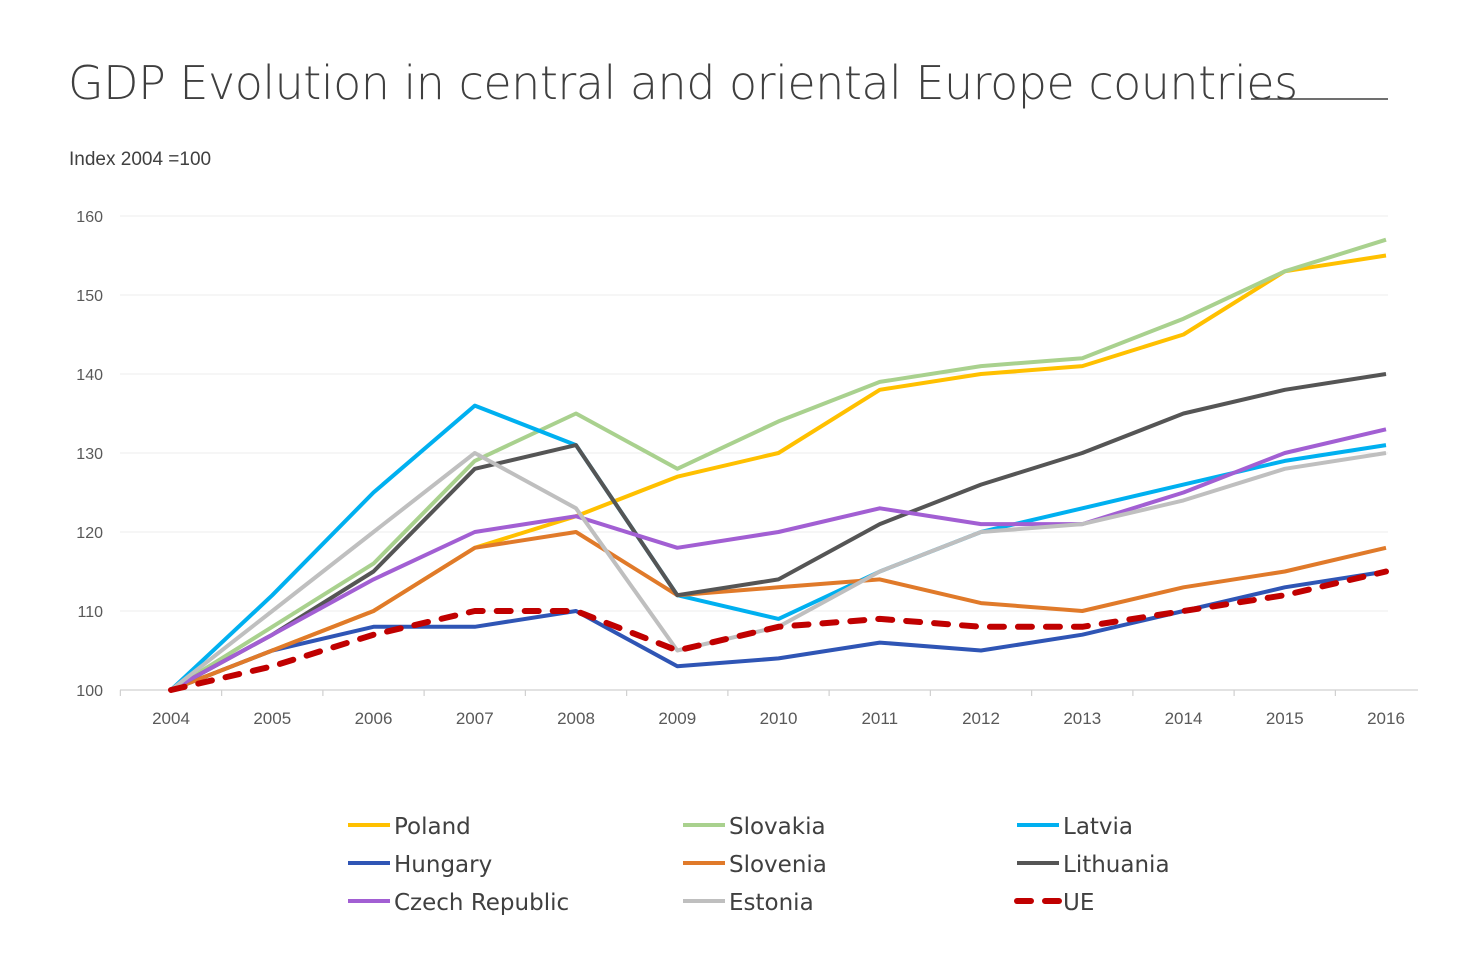 This screenshot has width=1460, height=953. Describe the element at coordinates (374, 718) in the screenshot. I see `x-tick-label: 2006` at that location.